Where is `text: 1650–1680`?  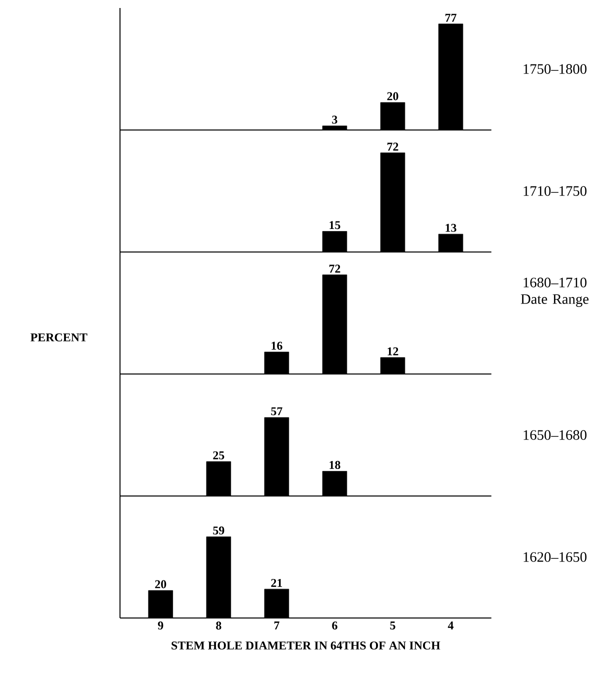
text: 1650–1680 is located at coordinates (555, 435).